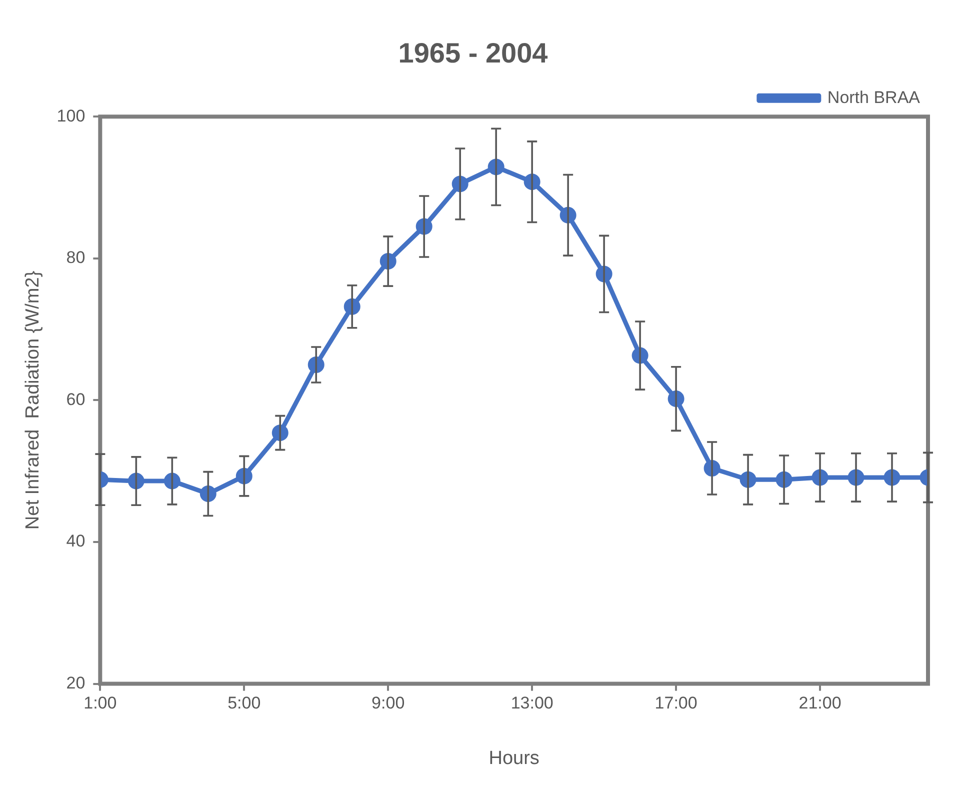 This screenshot has height=792, width=966. What do you see at coordinates (71, 116) in the screenshot?
I see `y-tick-label: 100` at bounding box center [71, 116].